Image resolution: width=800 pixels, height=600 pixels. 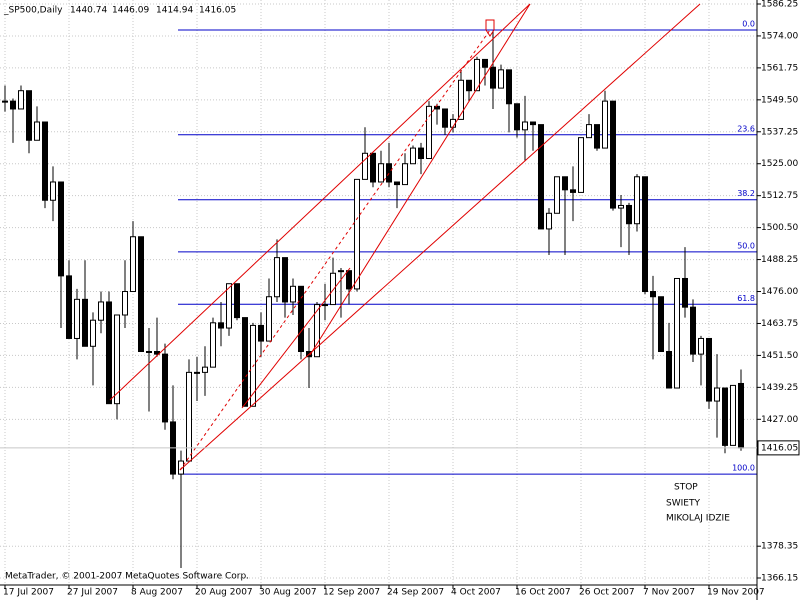 I want to click on arrow-marker, so click(x=490, y=28).